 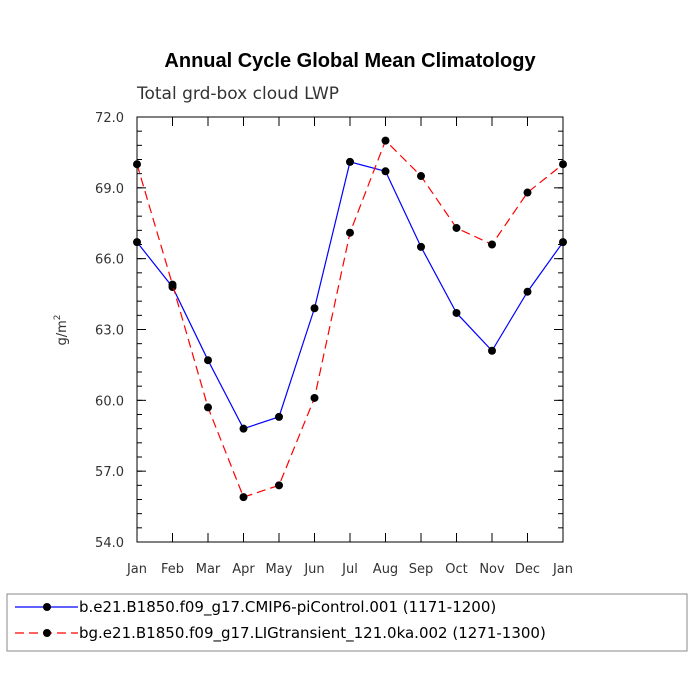 What do you see at coordinates (58, 317) in the screenshot?
I see `y-axis-label-superscript: 2` at bounding box center [58, 317].